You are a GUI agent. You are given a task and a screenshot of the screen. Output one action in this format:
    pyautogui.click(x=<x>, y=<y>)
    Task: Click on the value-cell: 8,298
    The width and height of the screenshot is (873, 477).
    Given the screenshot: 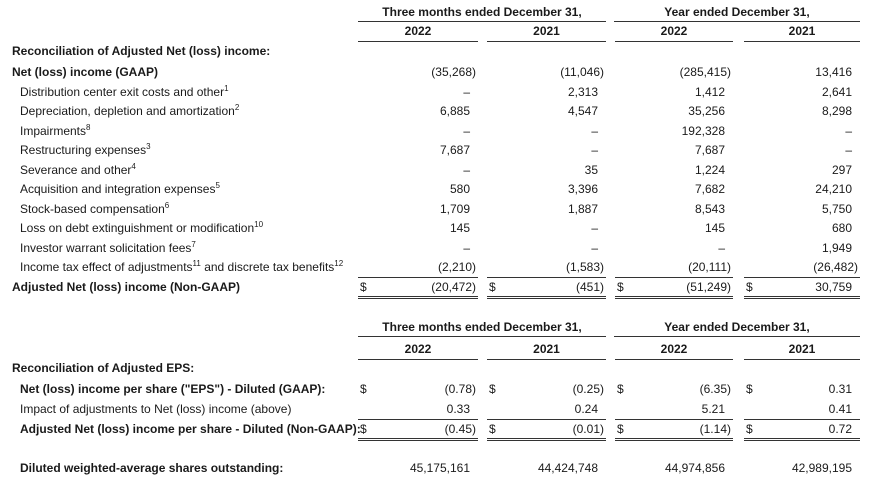 What is the action you would take?
    pyautogui.click(x=836, y=111)
    